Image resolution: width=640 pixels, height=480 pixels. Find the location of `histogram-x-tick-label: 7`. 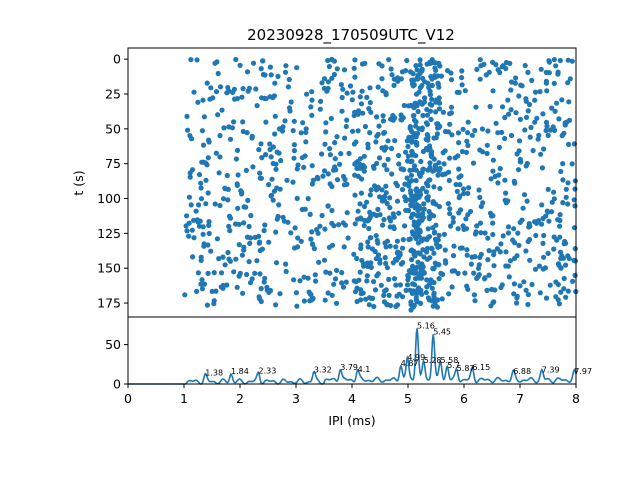

histogram-x-tick-label: 7 is located at coordinates (520, 398).